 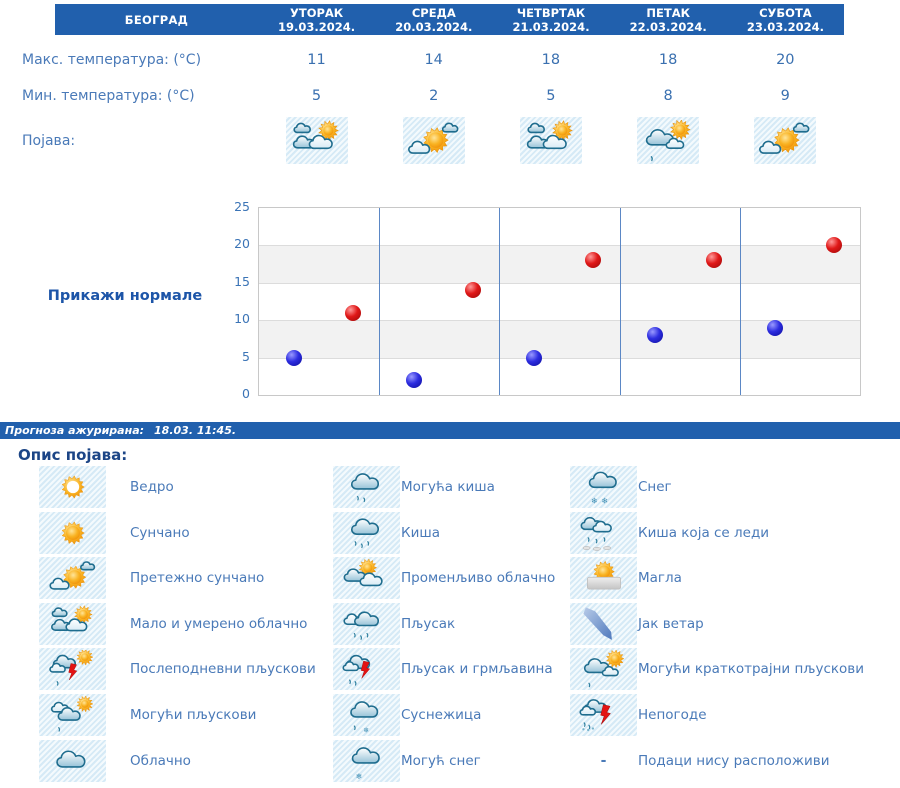 What do you see at coordinates (478, 578) in the screenshot?
I see `legend-item-label: Променљиво облачно` at bounding box center [478, 578].